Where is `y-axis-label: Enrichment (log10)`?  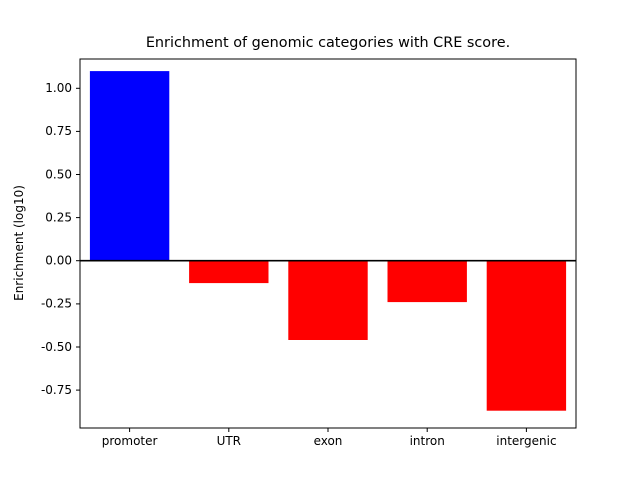 y-axis-label: Enrichment (log10) is located at coordinates (19, 243).